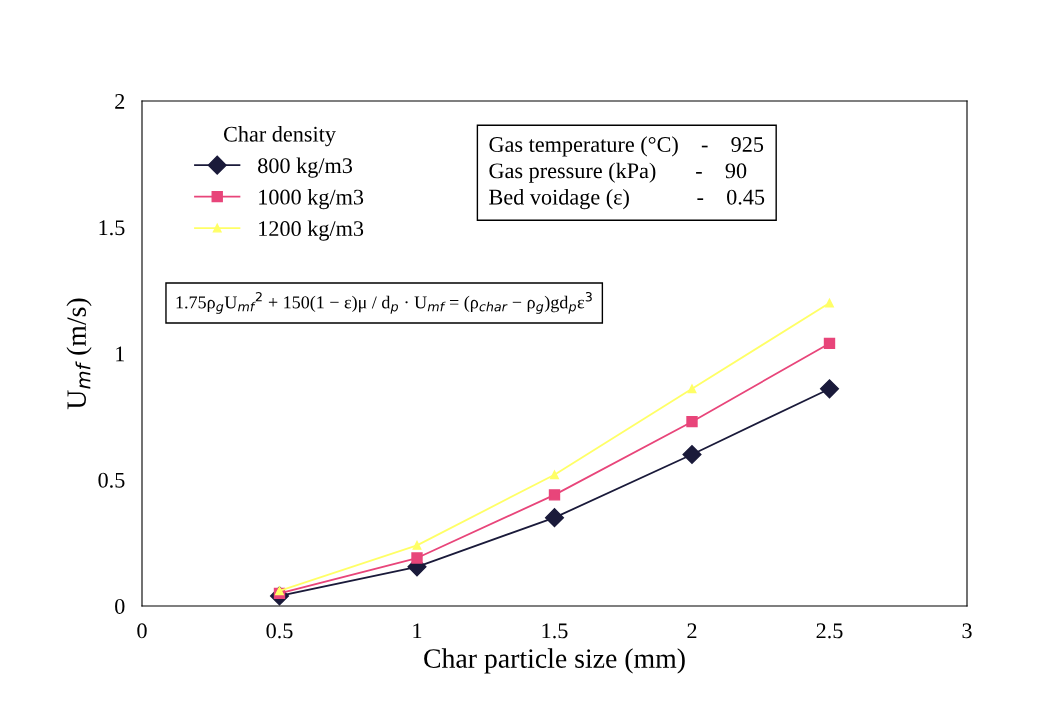 This screenshot has width=1057, height=722. I want to click on x-tick-label: 2, so click(692, 631).